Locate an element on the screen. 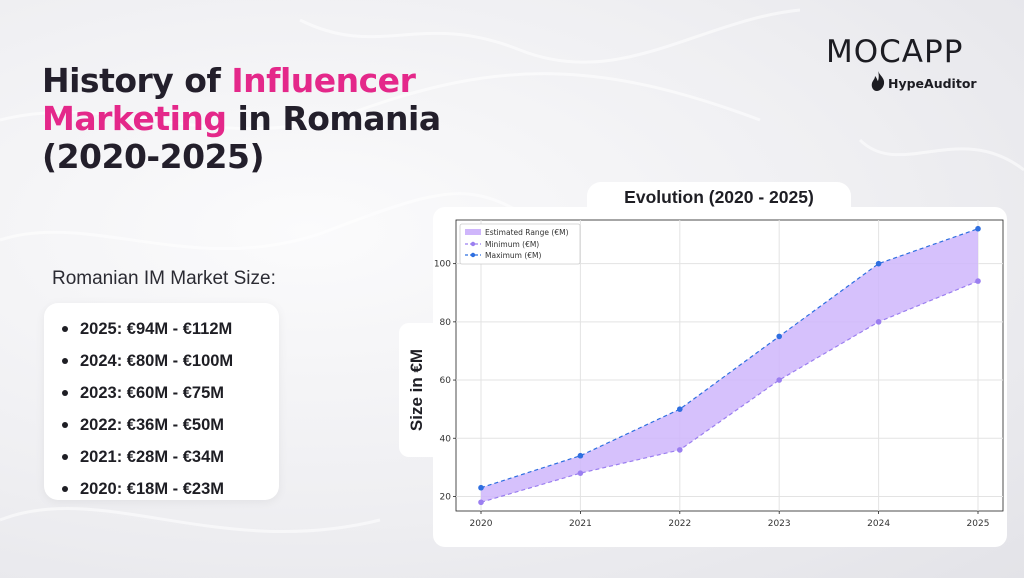 The width and height of the screenshot is (1024, 578). legend-label: Maximum (€M) is located at coordinates (513, 255).